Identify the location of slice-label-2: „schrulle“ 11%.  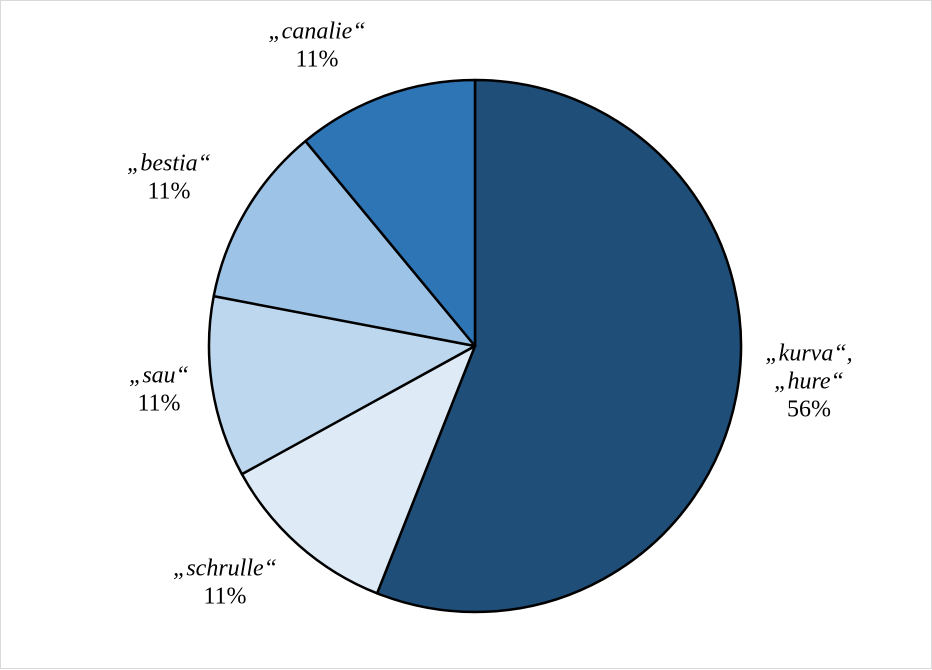
(225, 583).